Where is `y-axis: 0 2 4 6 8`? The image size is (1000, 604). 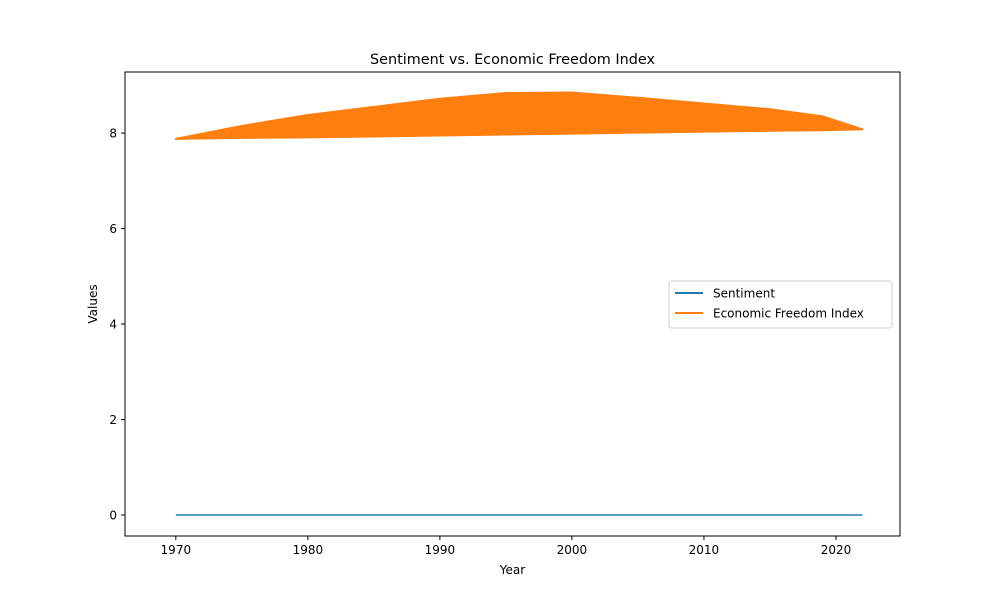
y-axis: 0 2 4 6 8 is located at coordinates (117, 324).